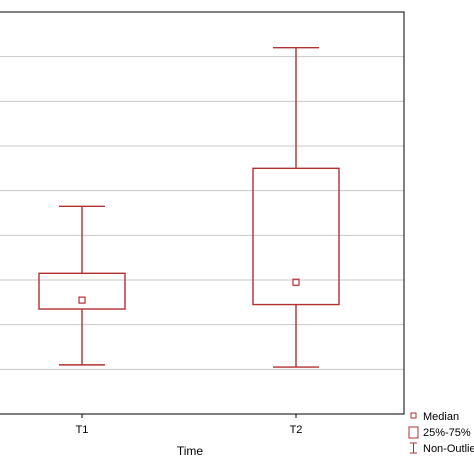 The image size is (474, 474). I want to click on legend-whisker-label: Non-Outlier Range, so click(448, 449).